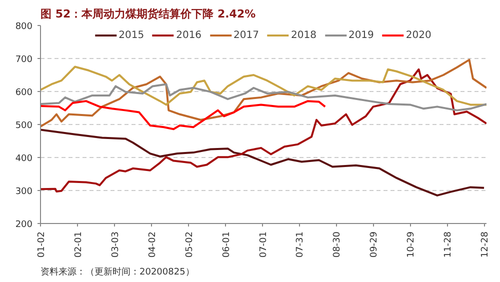  What do you see at coordinates (189, 35) in the screenshot?
I see `legend-label: 2016` at bounding box center [189, 35].